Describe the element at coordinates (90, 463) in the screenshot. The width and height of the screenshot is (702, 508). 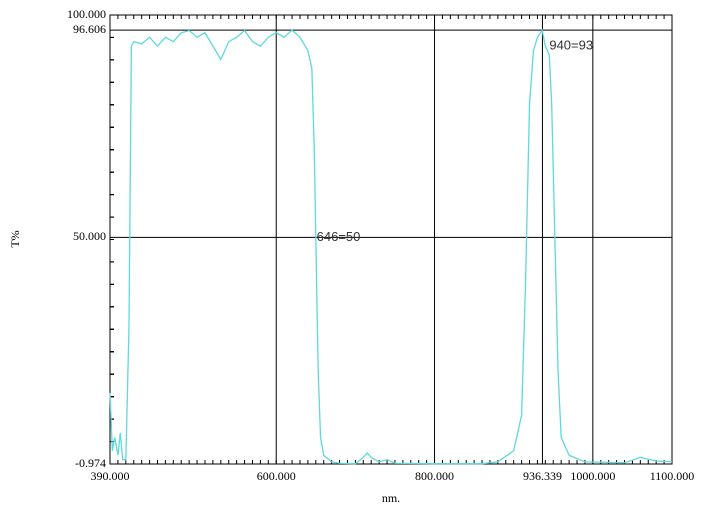
I see `y-tick-label: -0.974` at that location.